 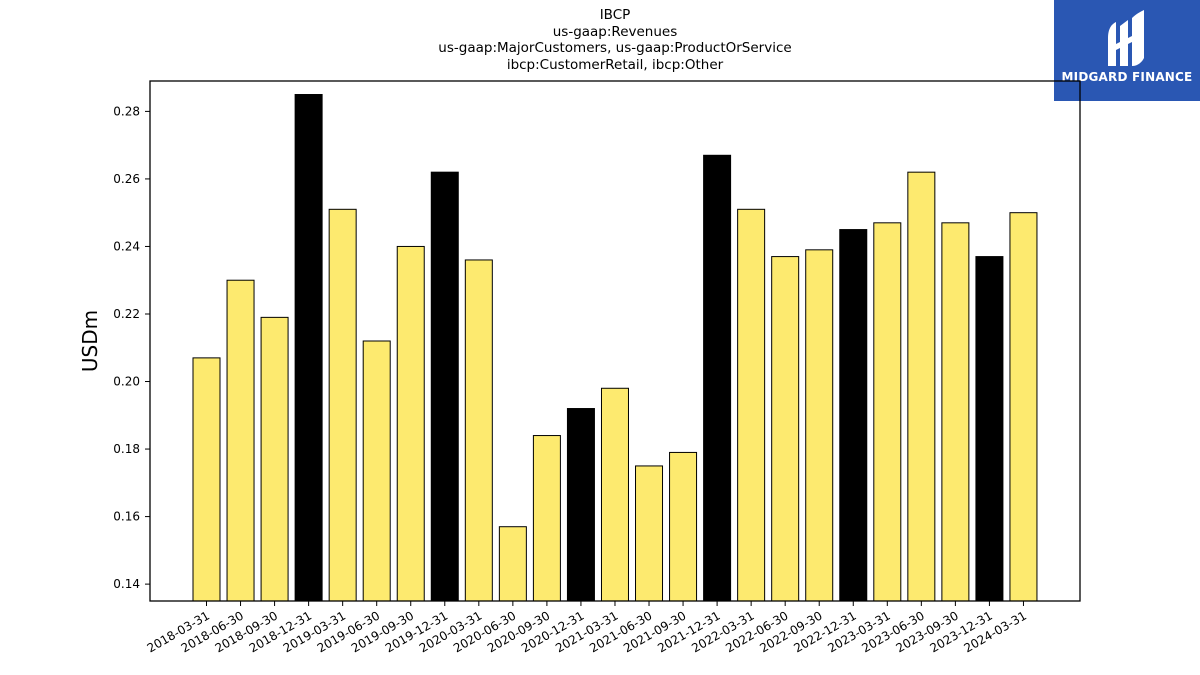 I want to click on midgard-logo-icon, so click(x=1126, y=38).